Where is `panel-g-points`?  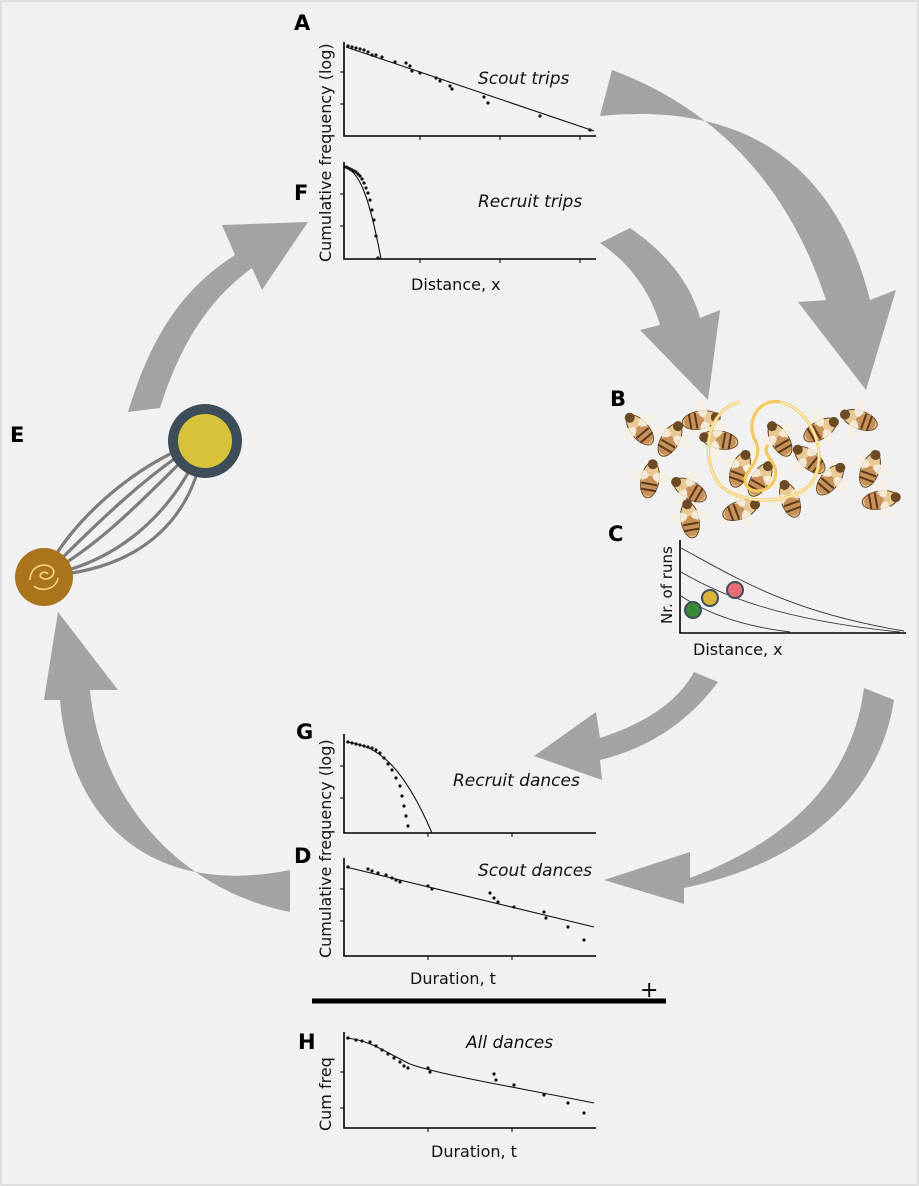 panel-g-points is located at coordinates (378, 784).